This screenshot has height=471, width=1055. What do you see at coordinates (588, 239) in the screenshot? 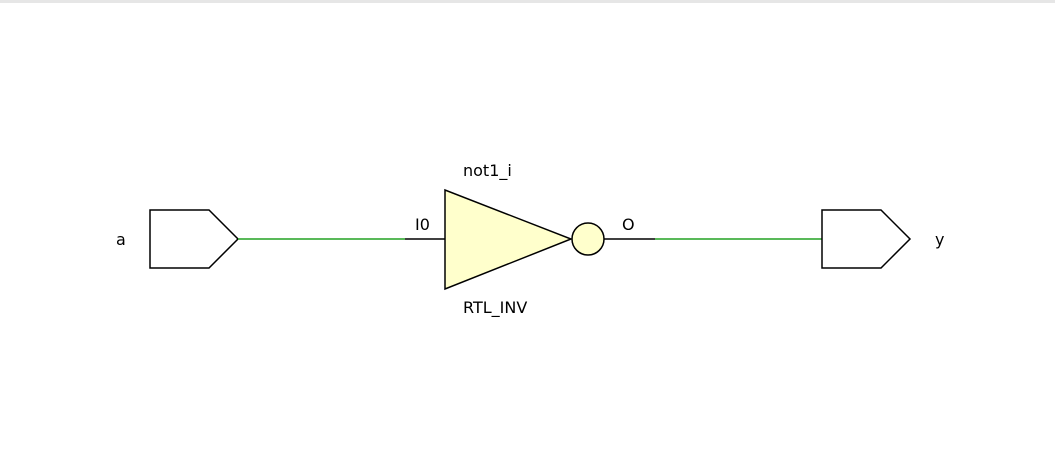
I see `inverter-bubble` at bounding box center [588, 239].